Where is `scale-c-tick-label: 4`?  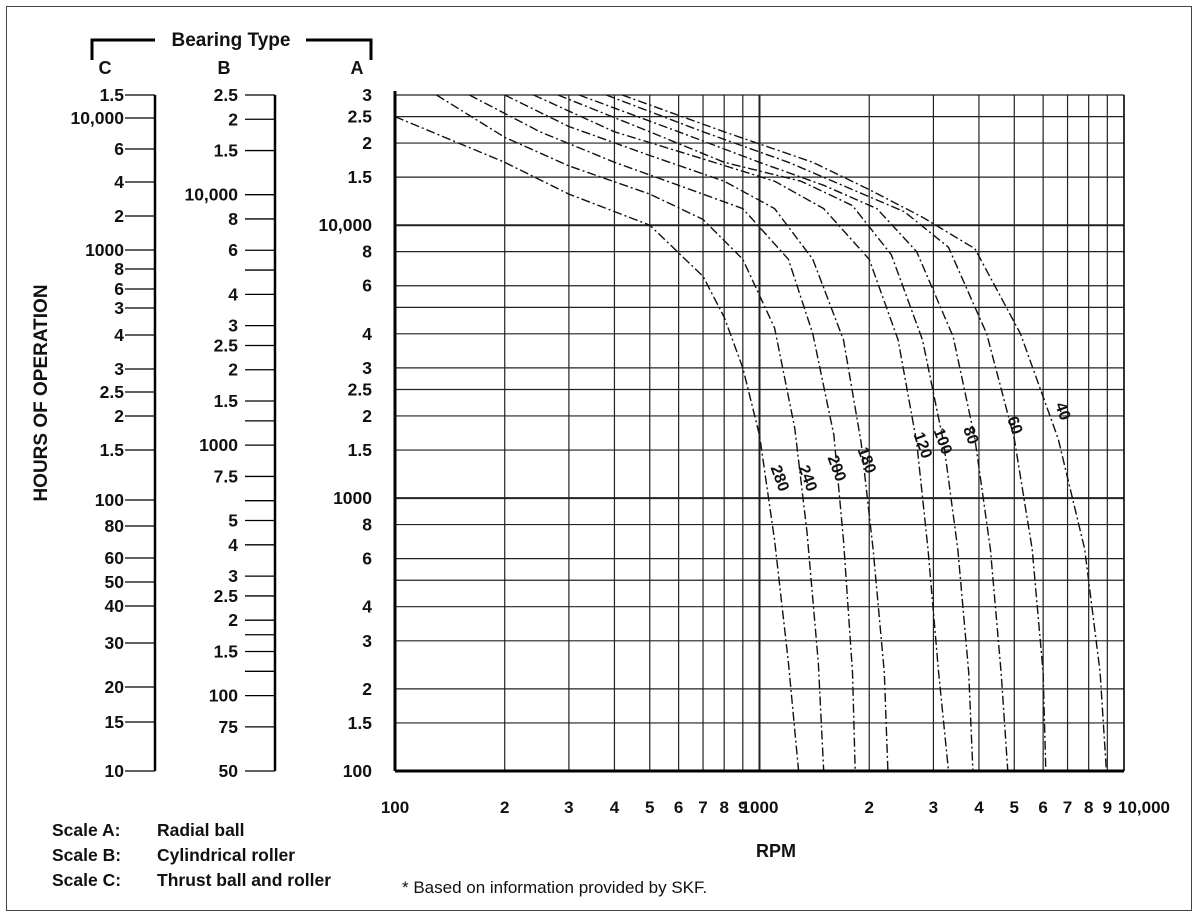
scale-c-tick-label: 4 is located at coordinates (119, 182).